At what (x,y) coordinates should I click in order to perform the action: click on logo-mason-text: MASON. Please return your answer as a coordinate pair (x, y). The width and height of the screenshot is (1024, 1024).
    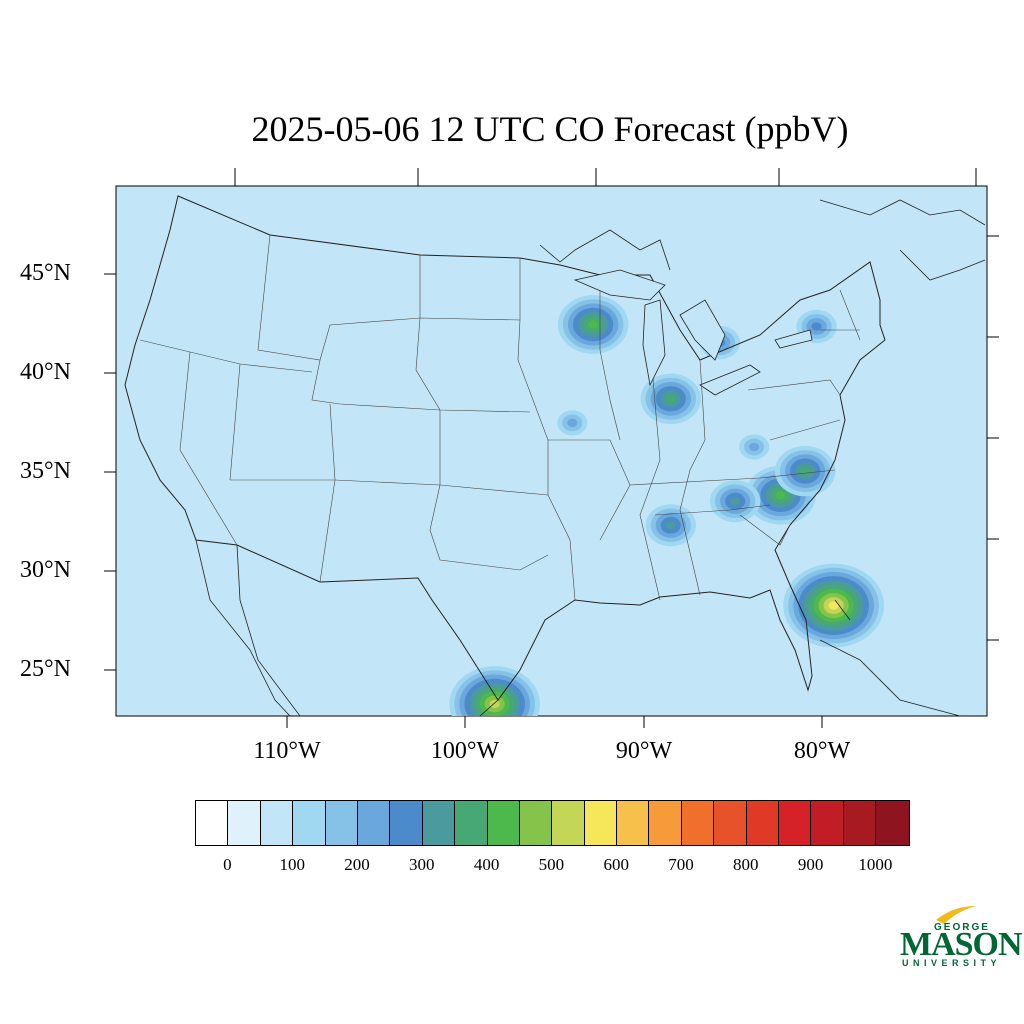
    Looking at the image, I should click on (961, 944).